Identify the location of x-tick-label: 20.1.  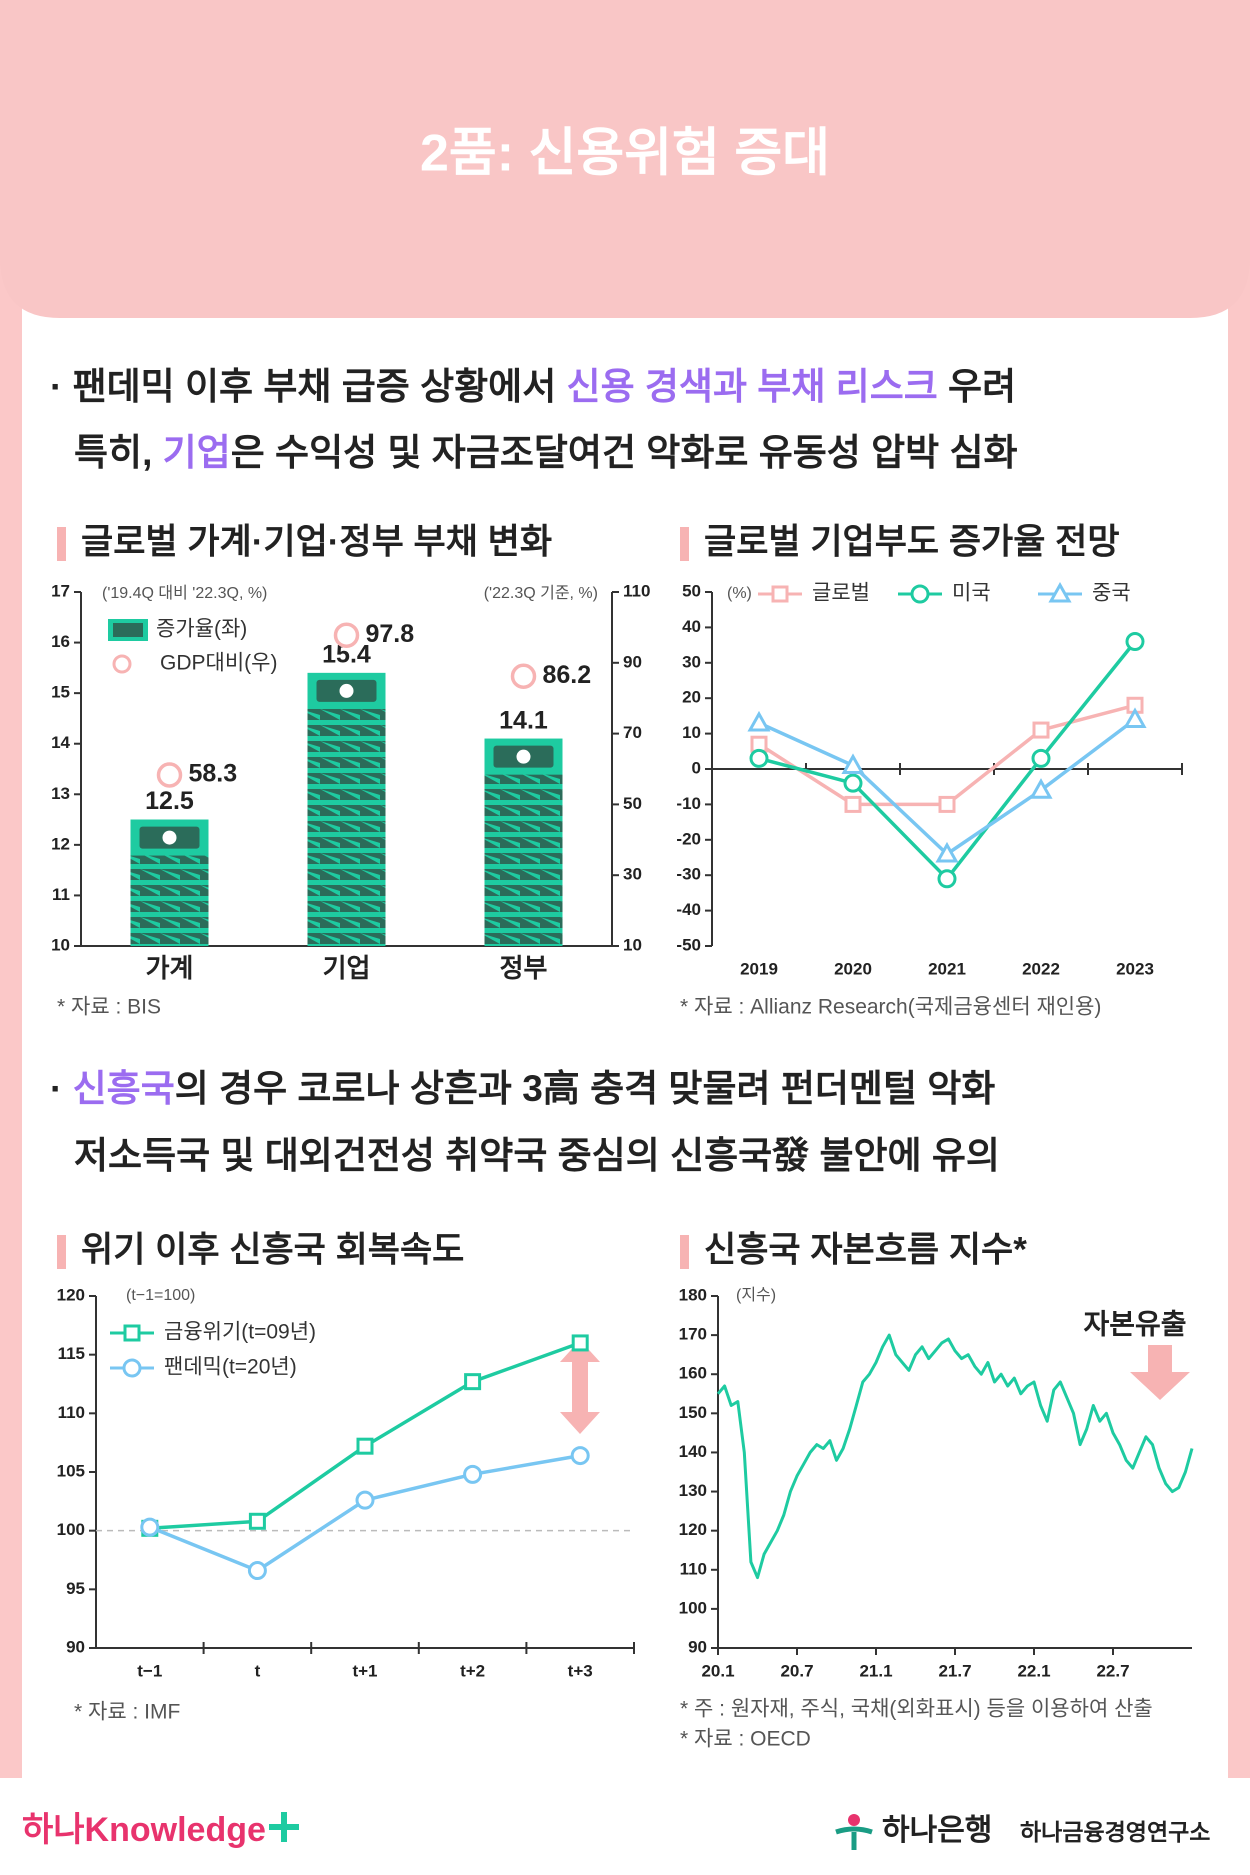
(717, 1670).